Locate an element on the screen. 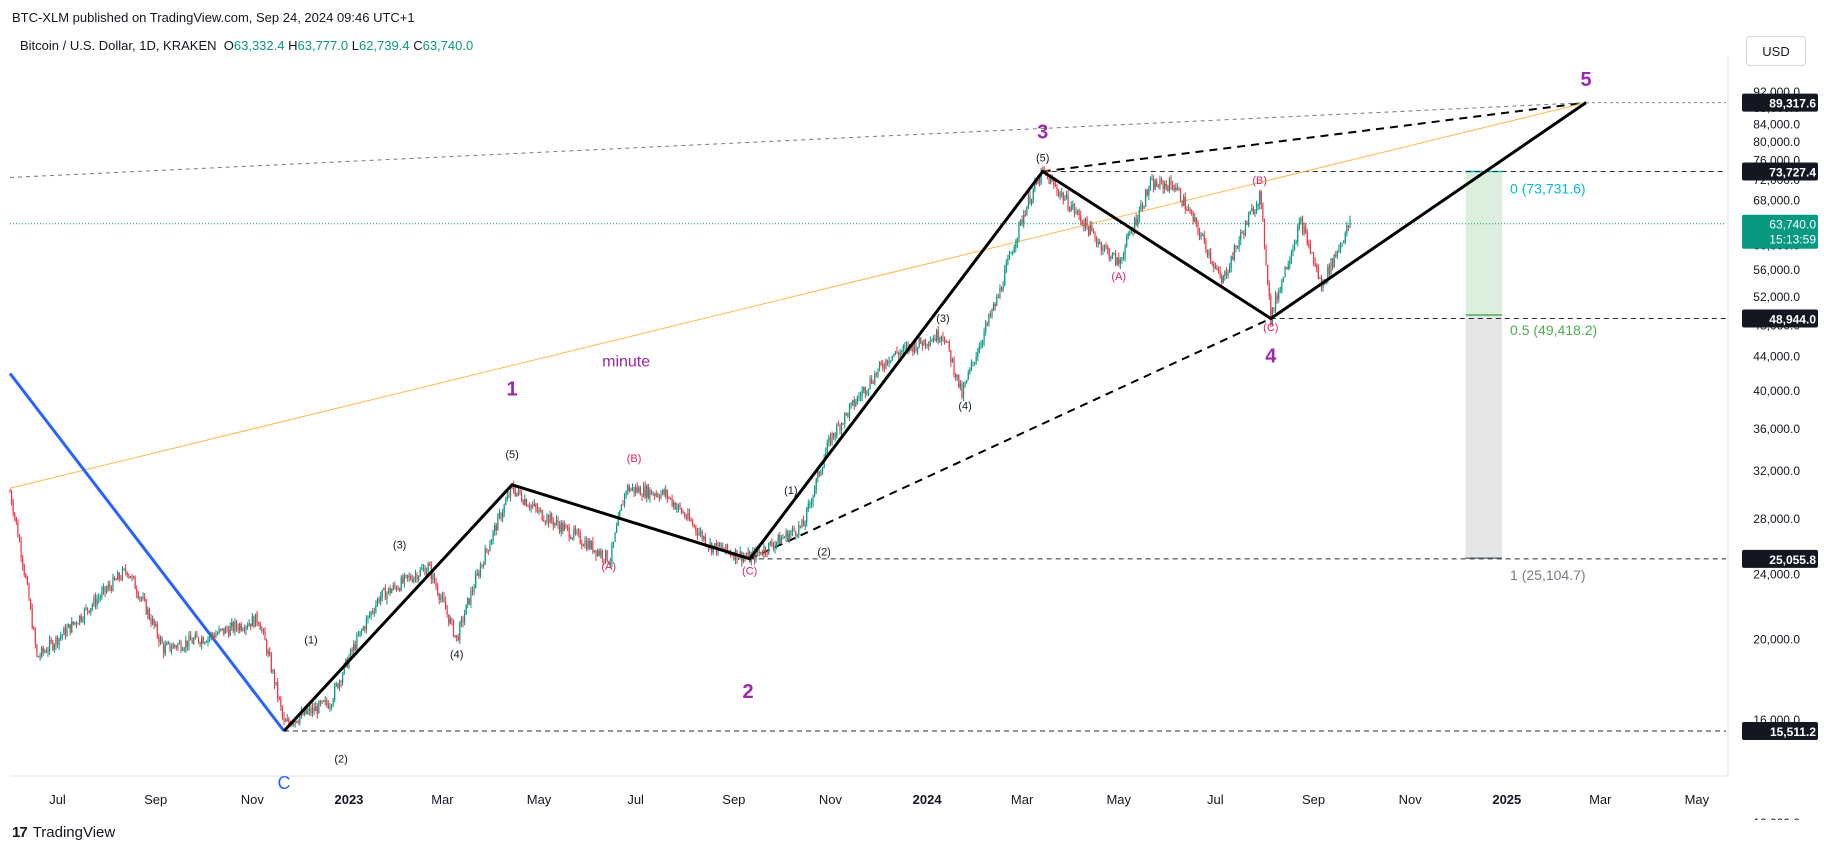  currency-button: USD is located at coordinates (1776, 51).